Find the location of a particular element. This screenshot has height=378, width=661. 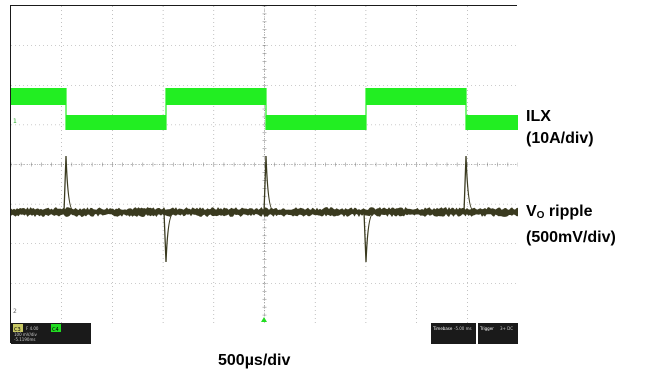

trigger-panel is located at coordinates (498, 333).